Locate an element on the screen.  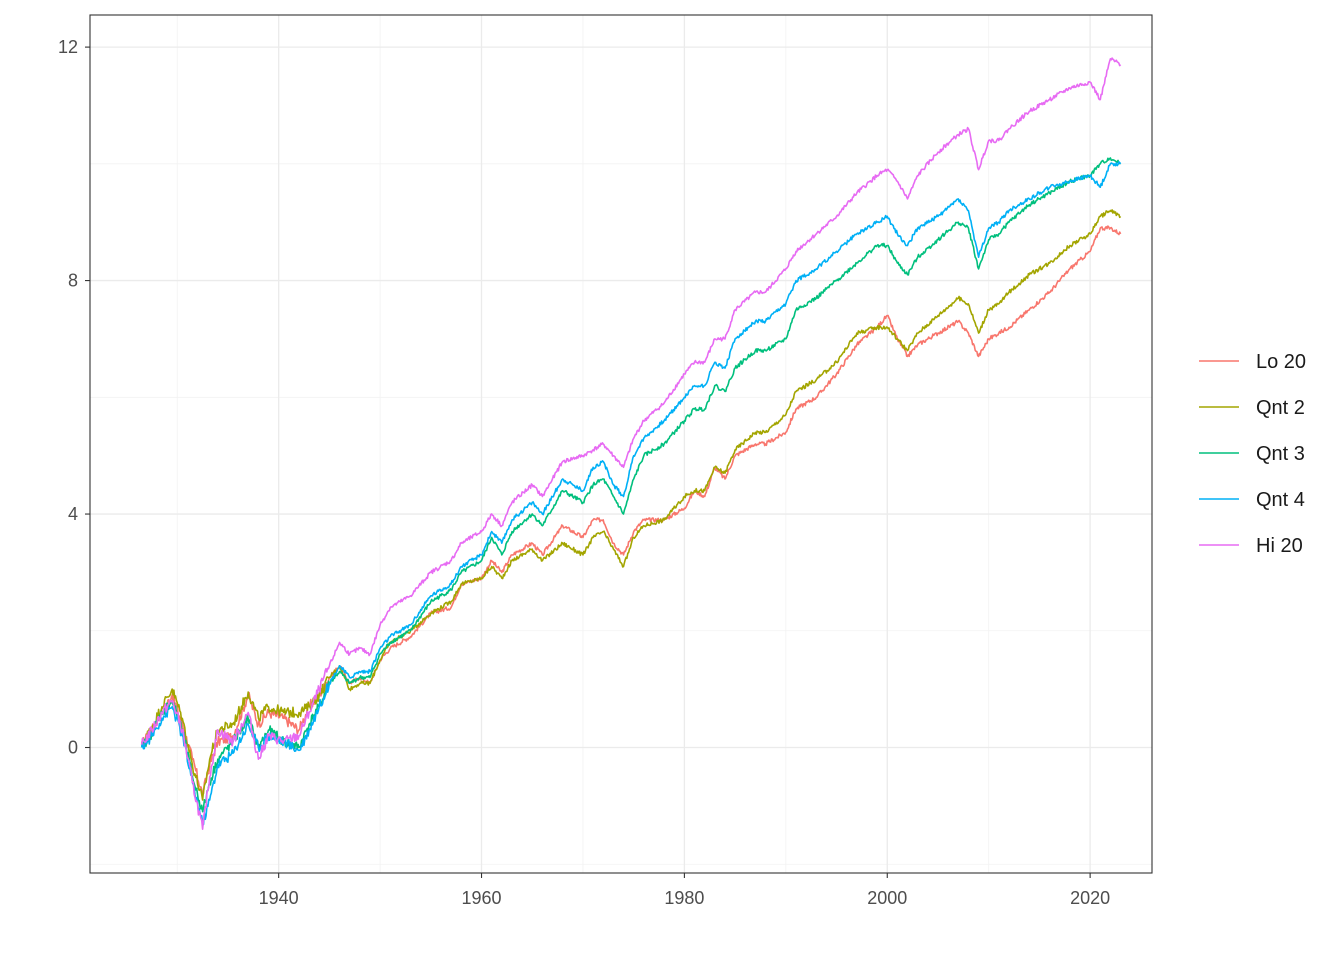
legend-item: Lo 20 is located at coordinates (1252, 362).